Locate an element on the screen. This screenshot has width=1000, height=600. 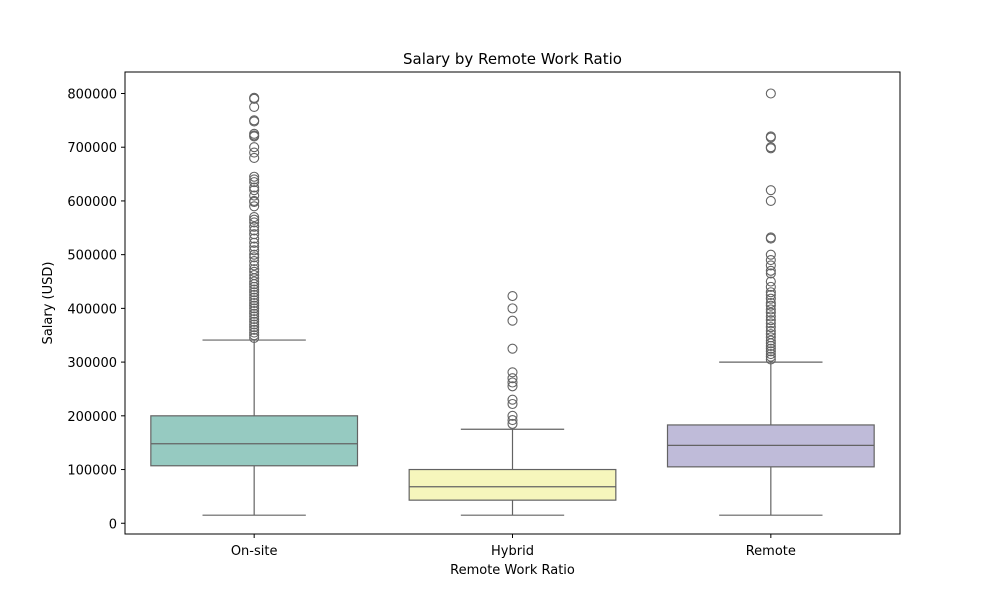
box-group-hybrid is located at coordinates (512, 403).